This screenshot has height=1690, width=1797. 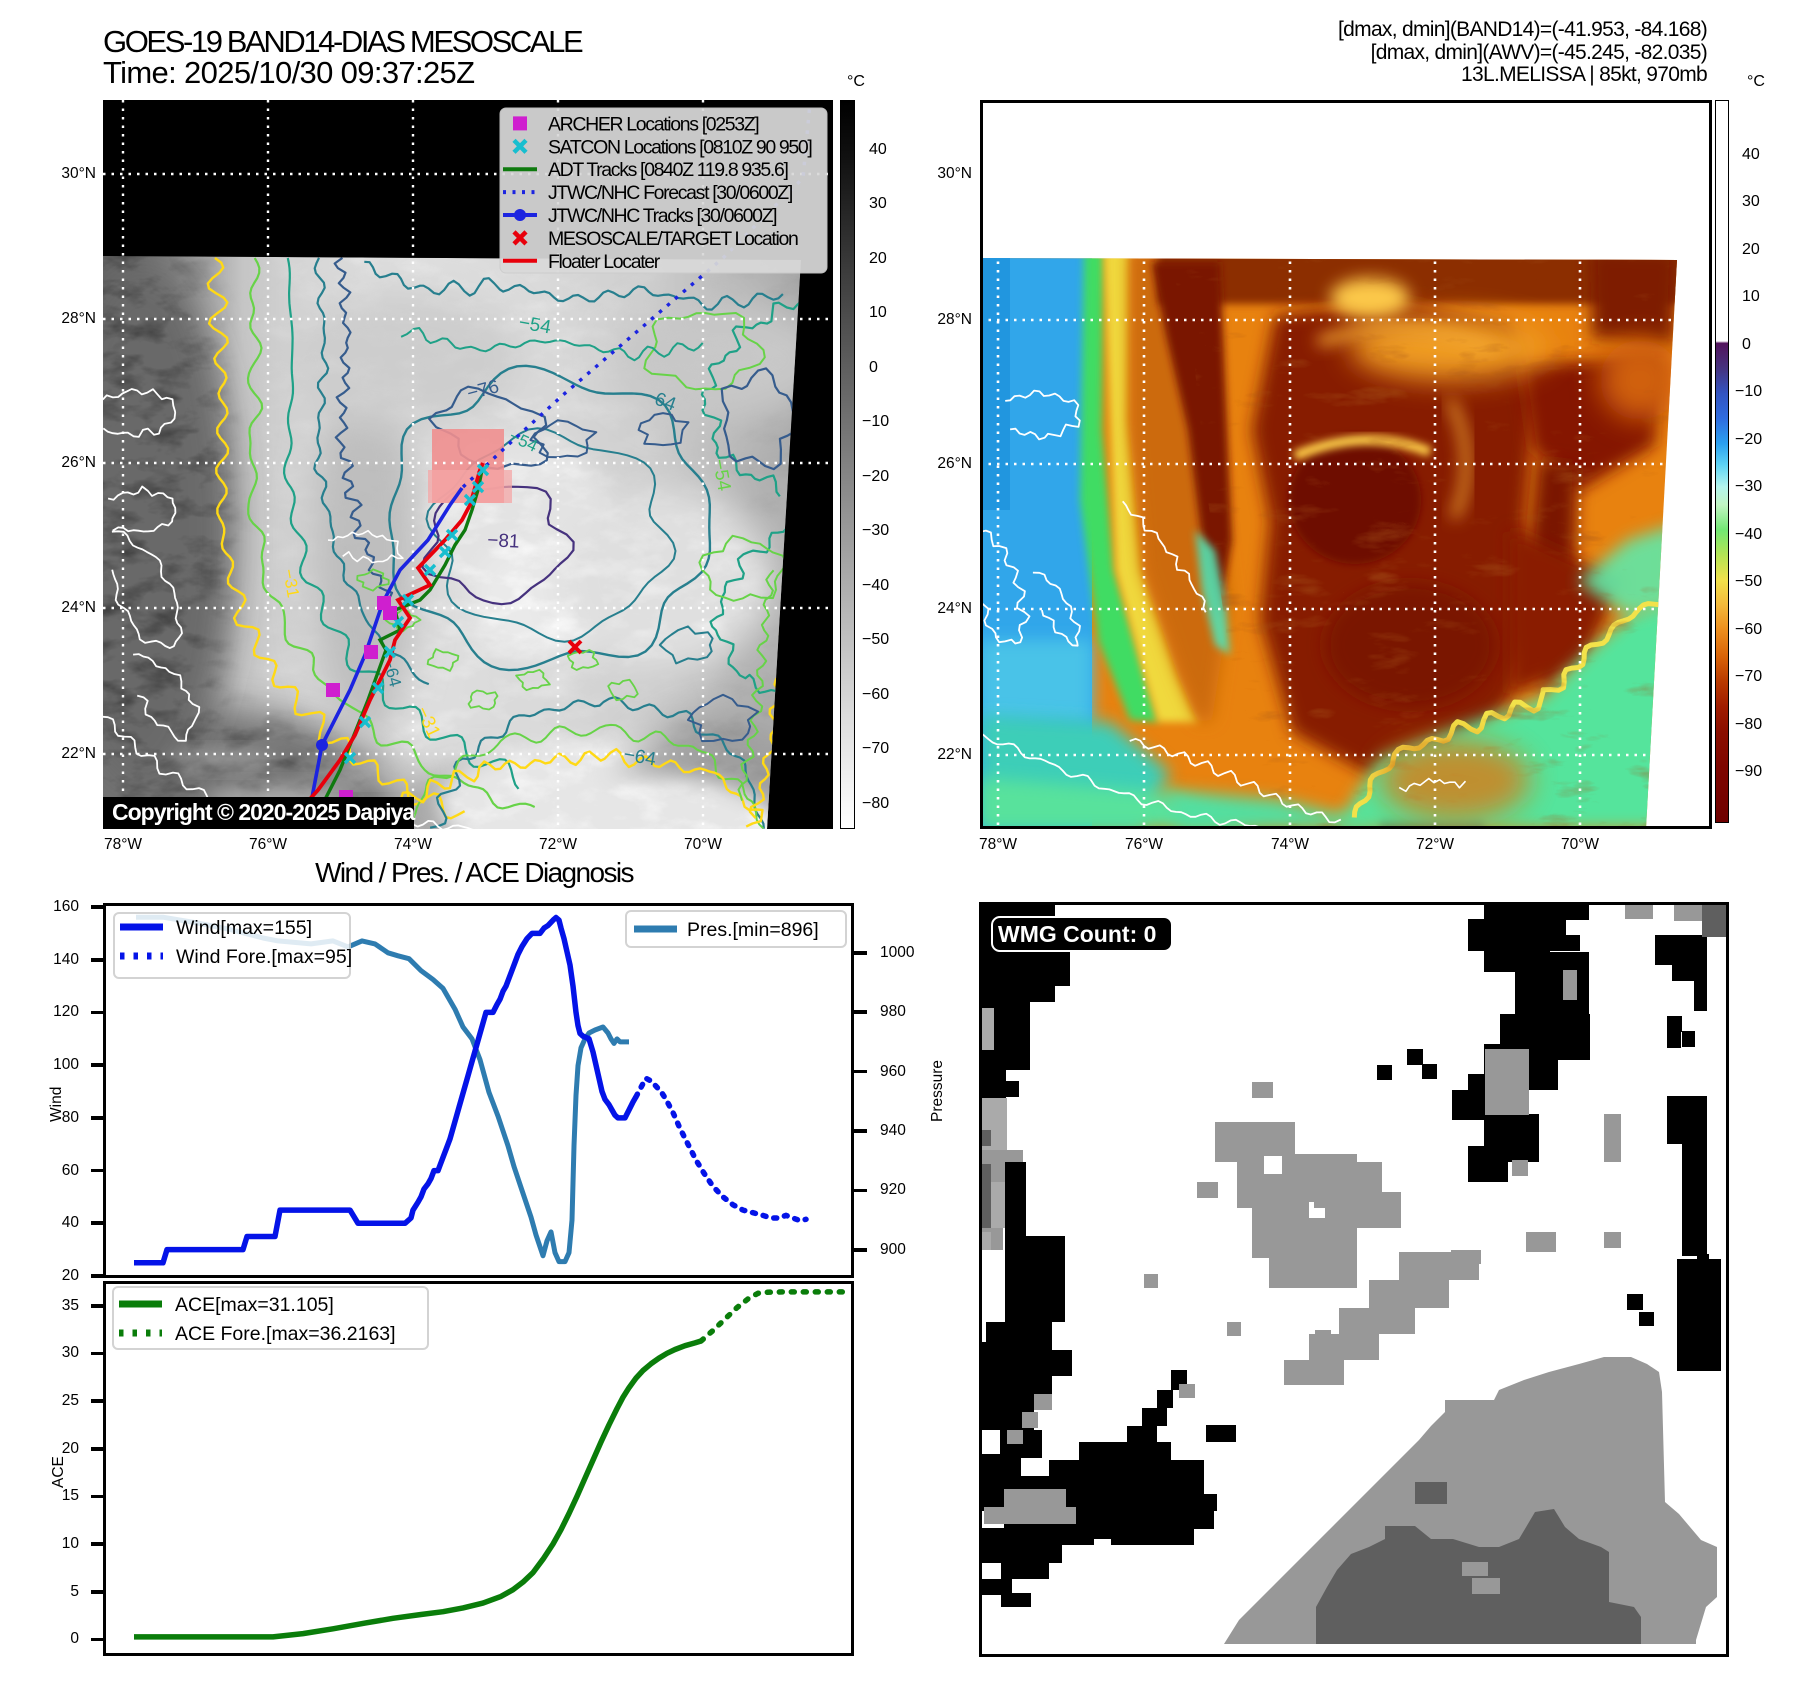 I want to click on svg-text: ACE Fore.[max=36.2163], so click(x=285, y=1334).